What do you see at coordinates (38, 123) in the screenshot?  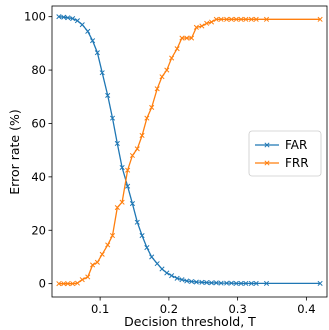 I see `y-tick-label: 60` at bounding box center [38, 123].